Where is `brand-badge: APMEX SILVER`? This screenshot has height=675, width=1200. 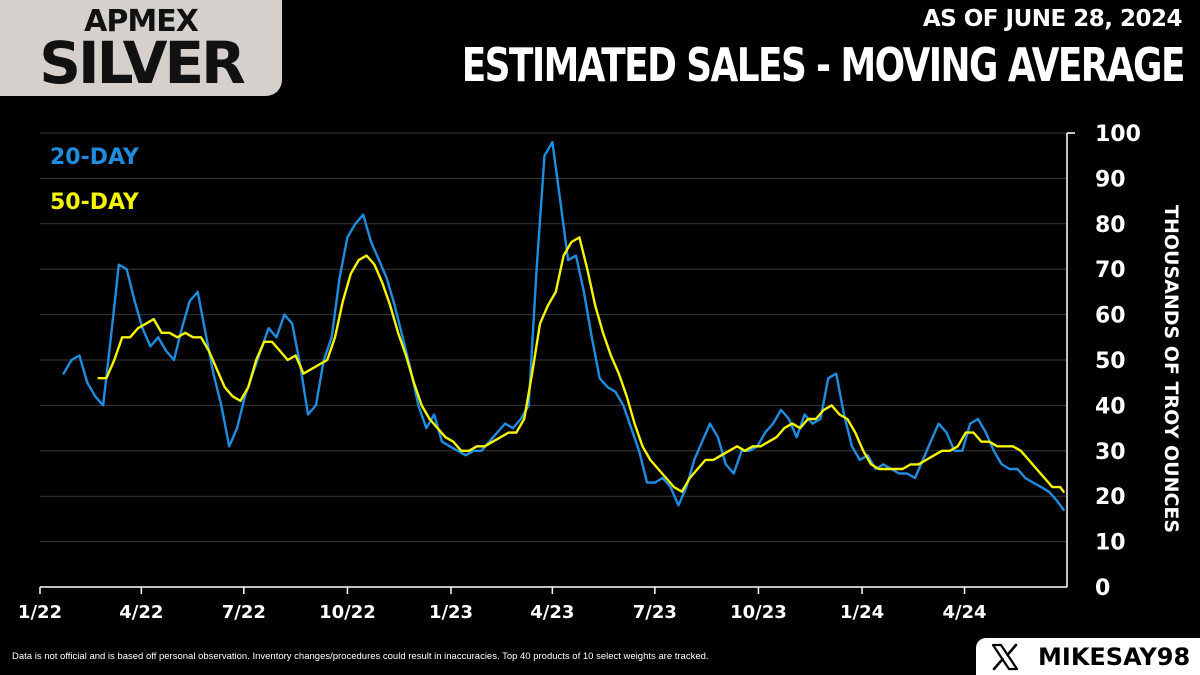
brand-badge: APMEX SILVER is located at coordinates (141, 48).